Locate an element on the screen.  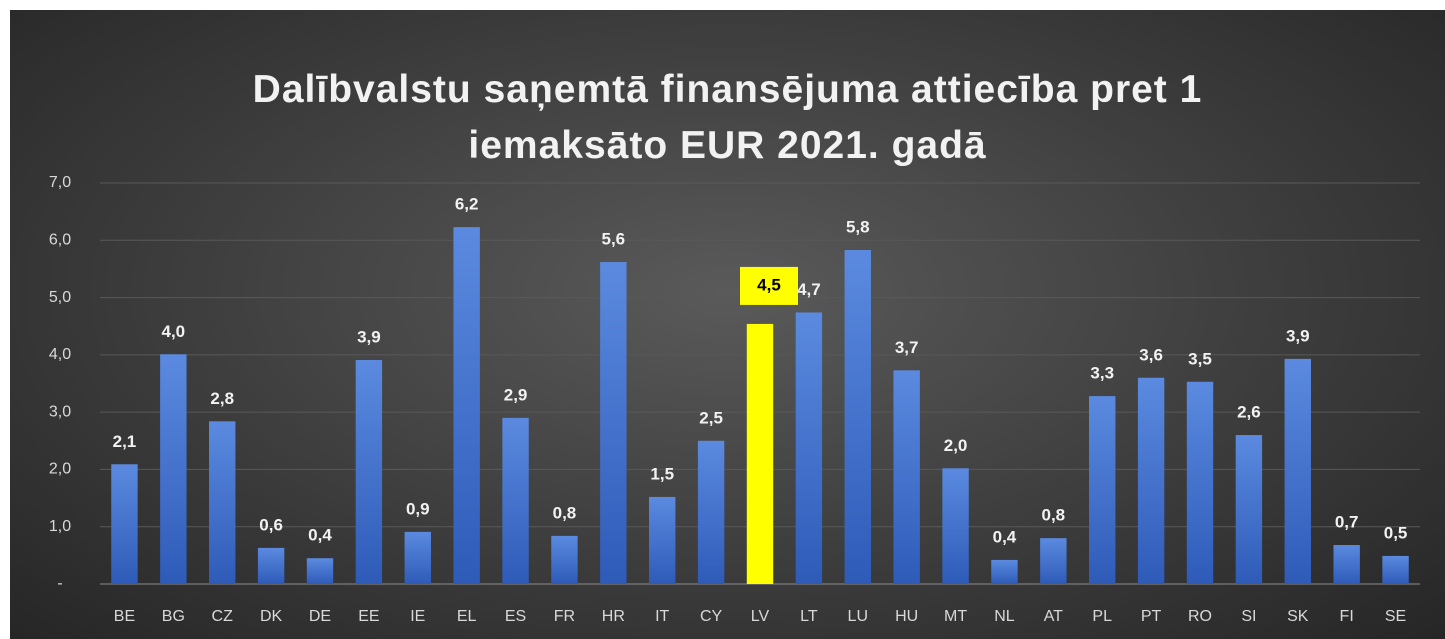
y-tick-label: 7,0 is located at coordinates (60, 182).